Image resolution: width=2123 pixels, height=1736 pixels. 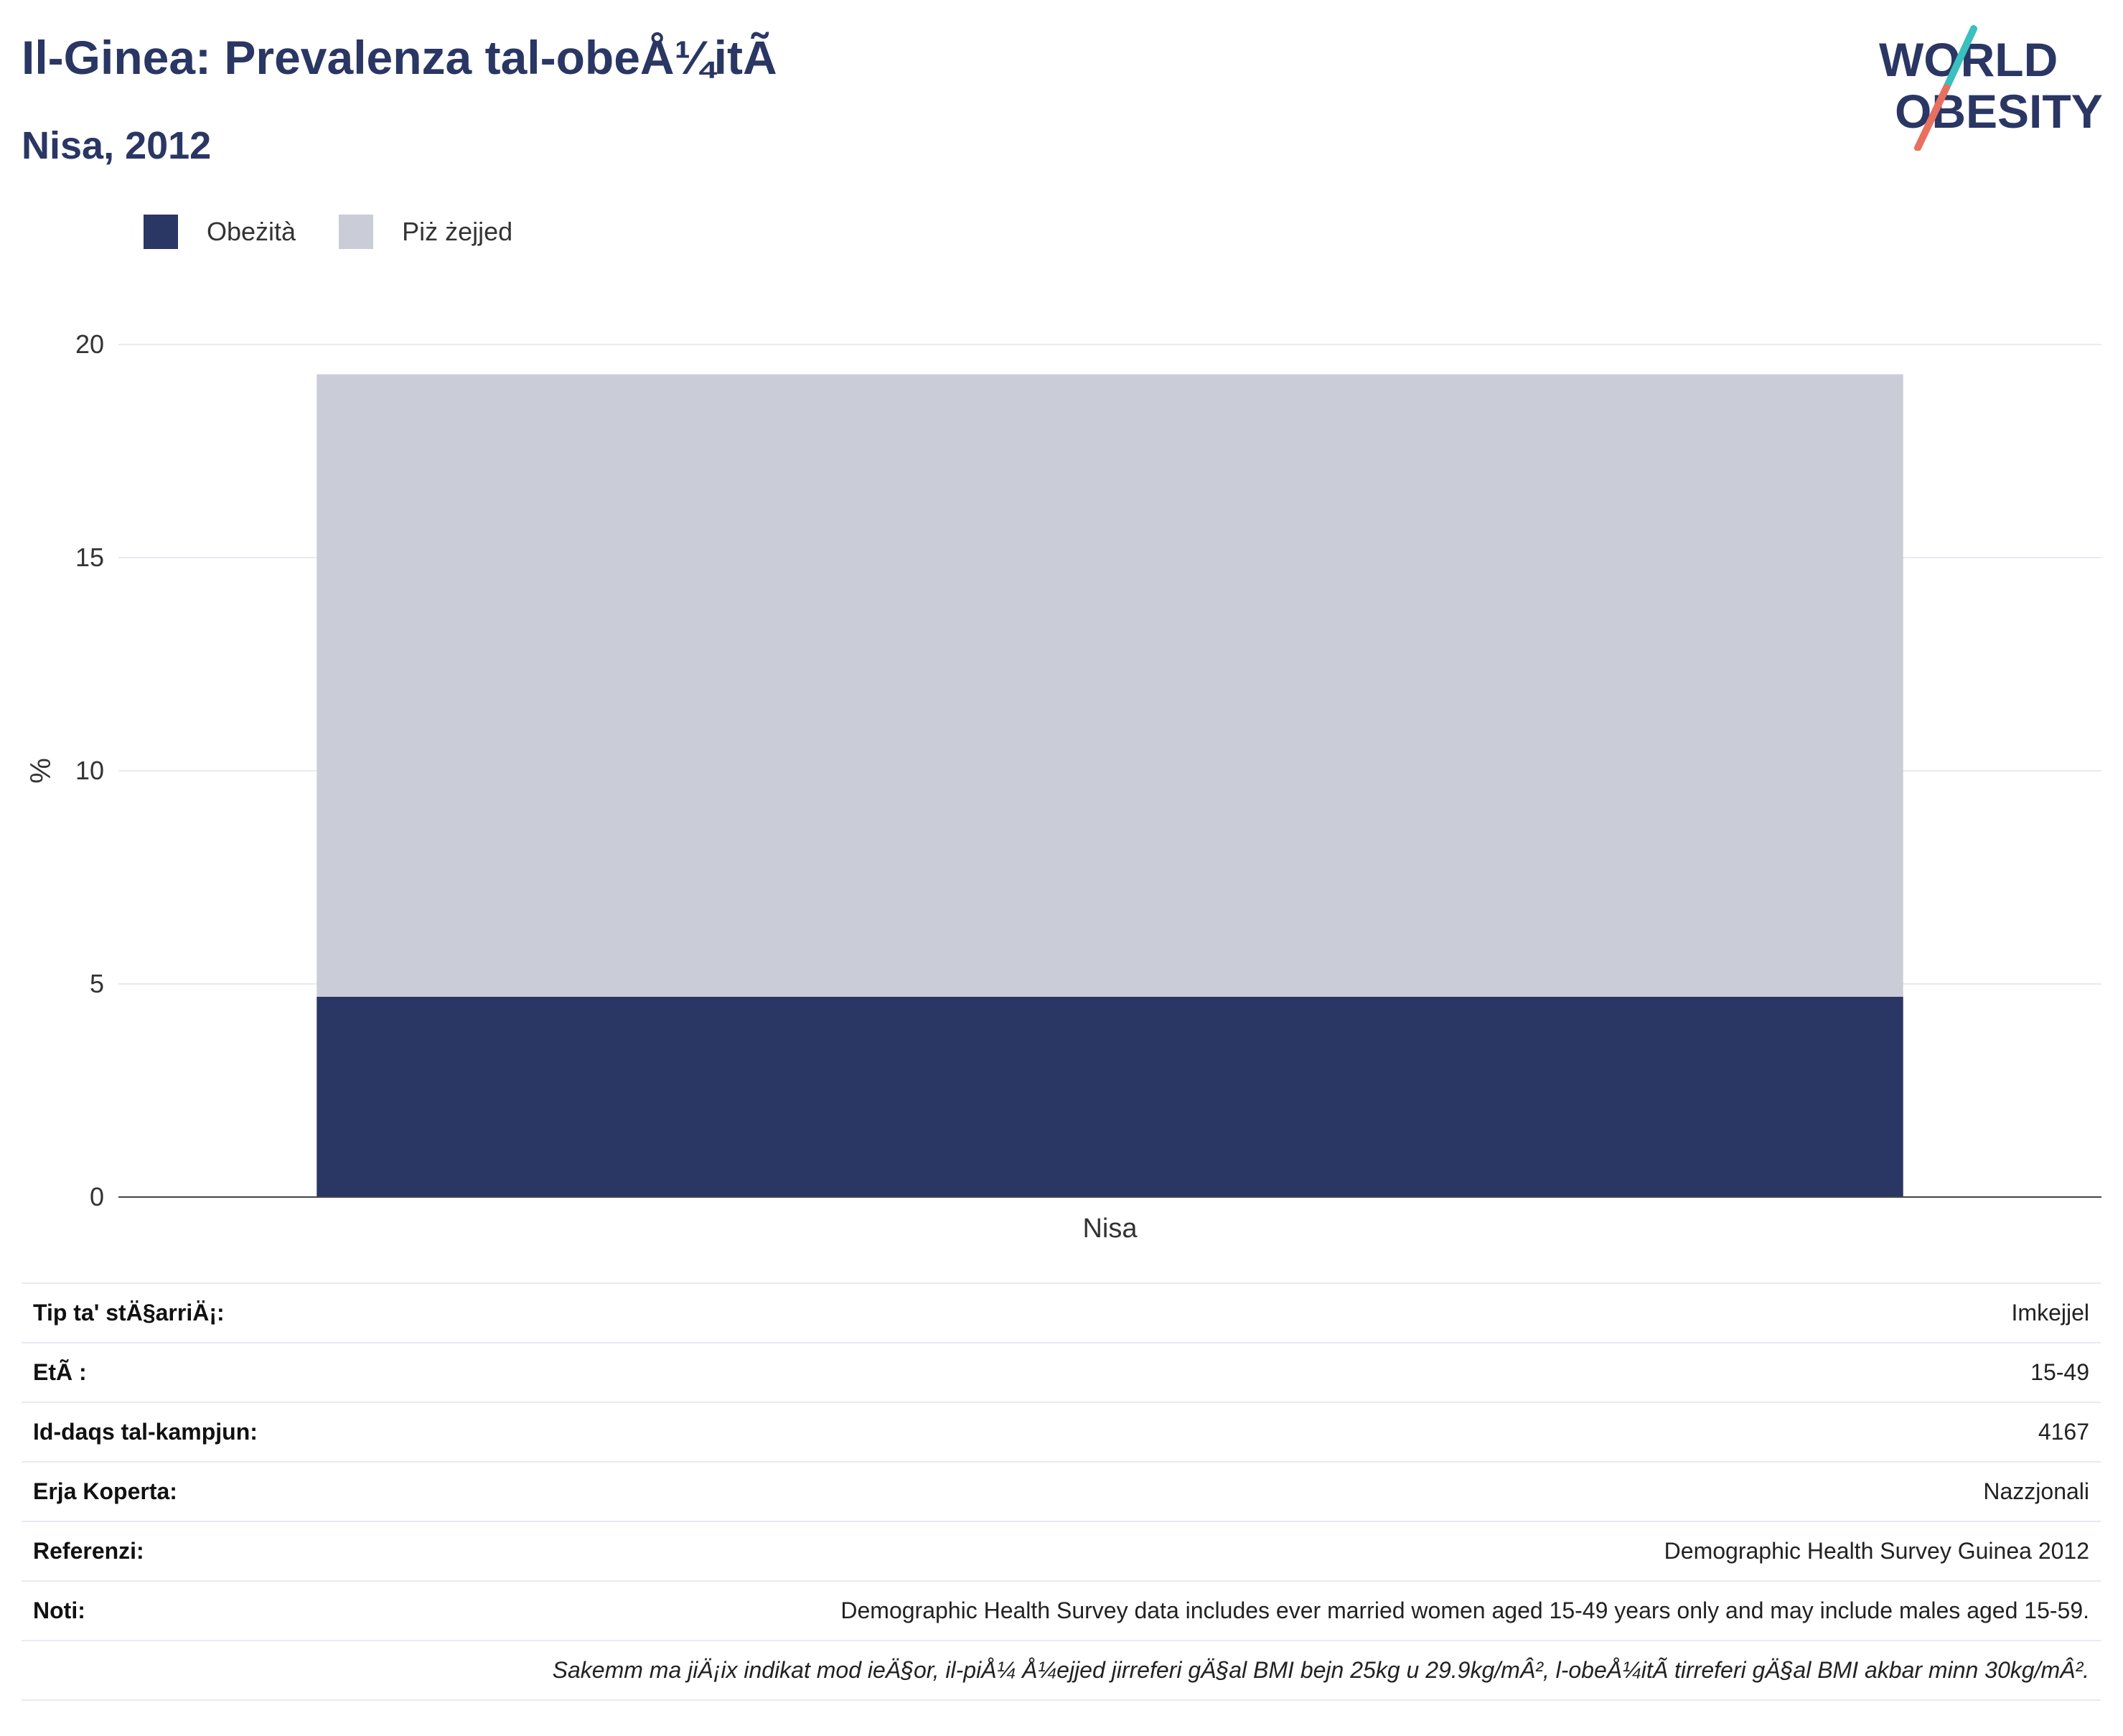 What do you see at coordinates (161, 232) in the screenshot?
I see `legend-swatch-obesity` at bounding box center [161, 232].